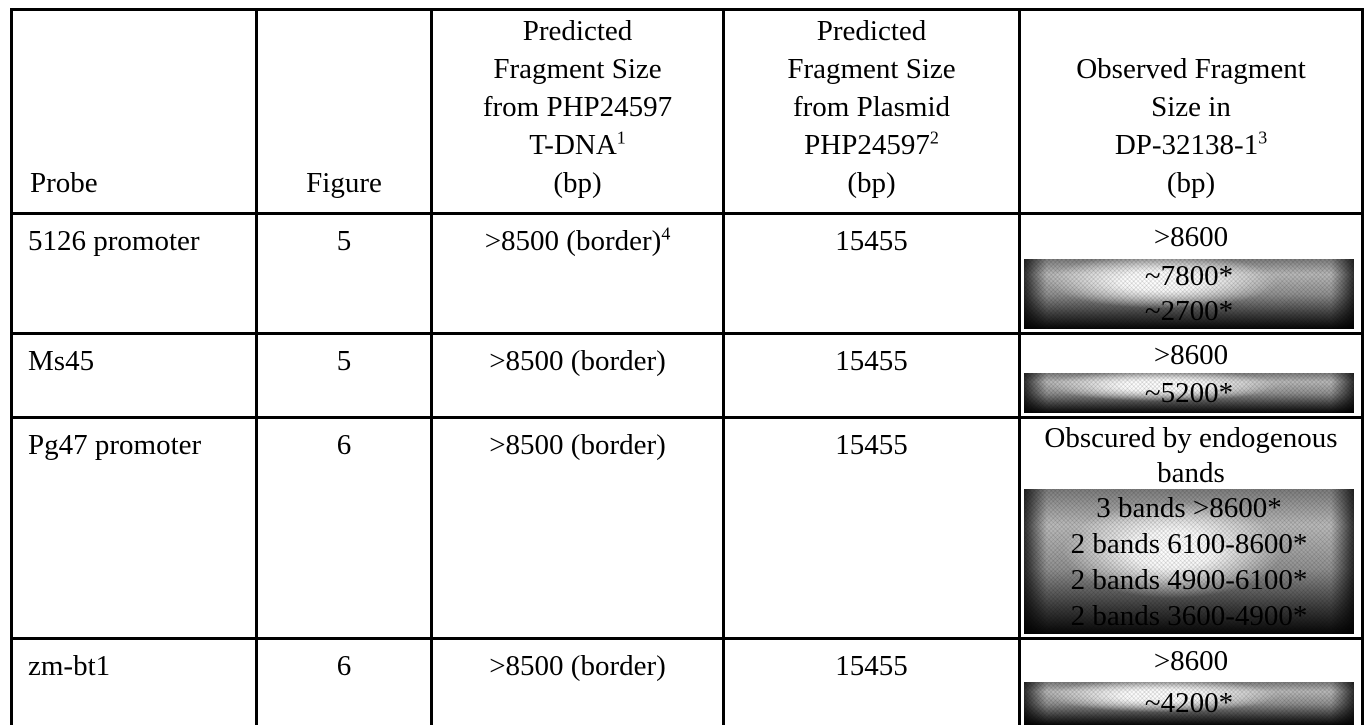 The height and width of the screenshot is (725, 1370). I want to click on probe-value: Pg47 promoter, so click(115, 445).